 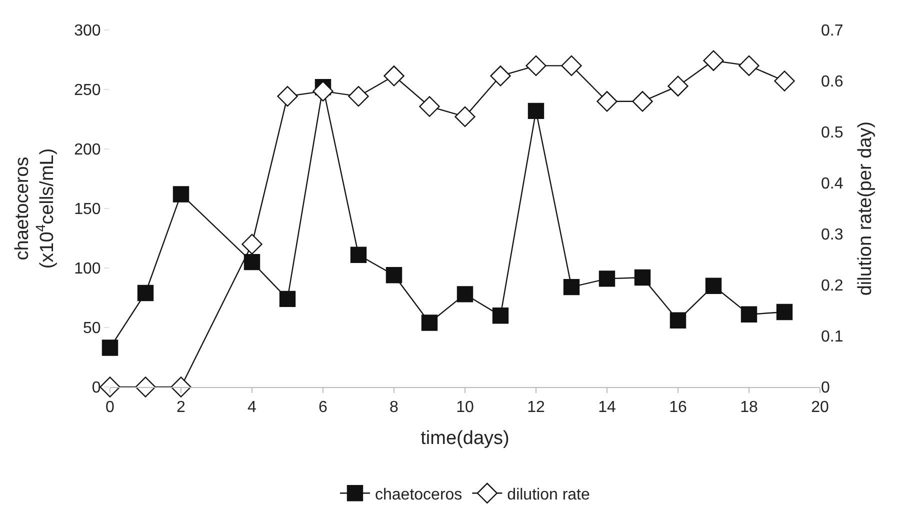 What do you see at coordinates (465, 438) in the screenshot?
I see `x-axis-title: time(days)` at bounding box center [465, 438].